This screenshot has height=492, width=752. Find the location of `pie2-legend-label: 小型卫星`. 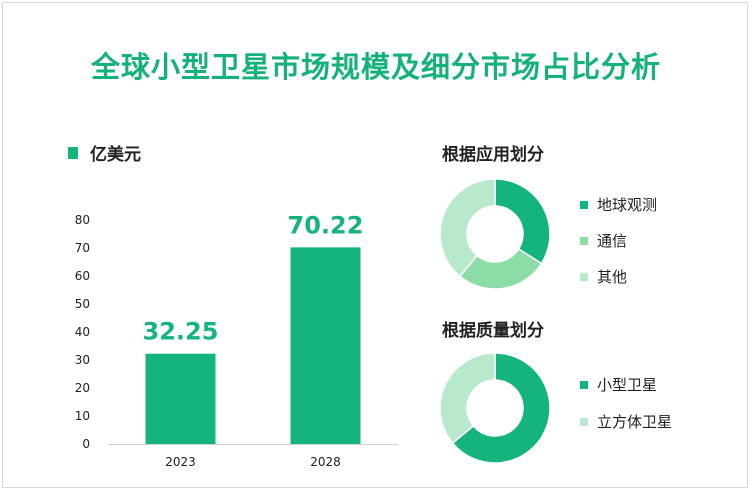

pie2-legend-label: 小型卫星 is located at coordinates (627, 385).